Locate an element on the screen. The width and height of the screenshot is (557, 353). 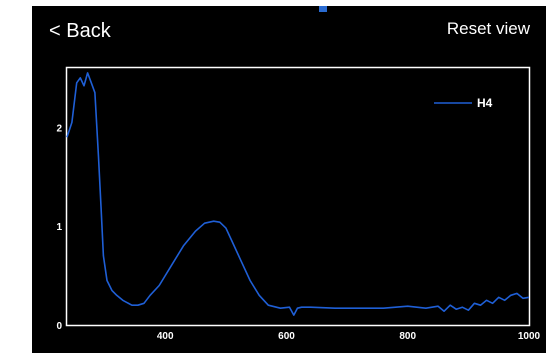
x-tick-label: 400 is located at coordinates (165, 336).